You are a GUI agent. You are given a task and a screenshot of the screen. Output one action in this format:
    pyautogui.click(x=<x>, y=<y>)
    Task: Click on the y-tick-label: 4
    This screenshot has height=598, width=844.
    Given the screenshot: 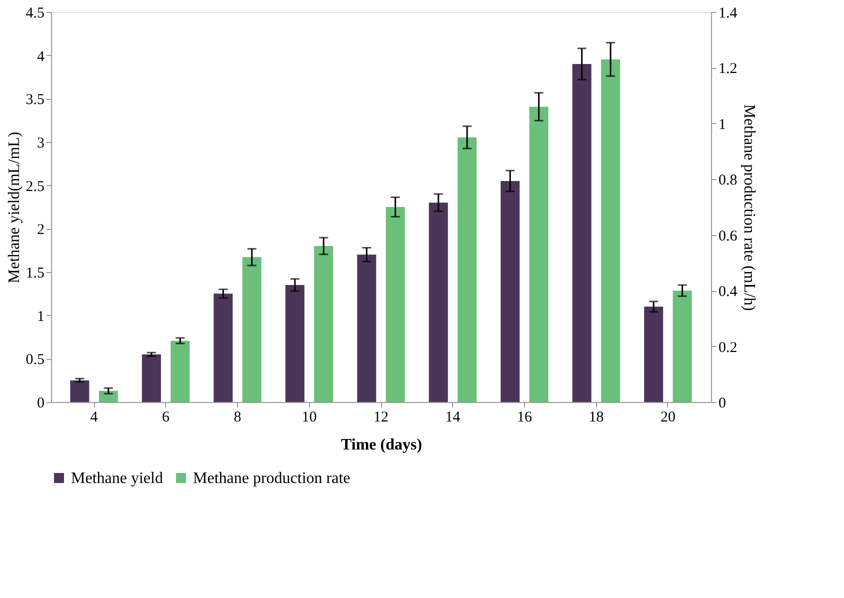 What is the action you would take?
    pyautogui.click(x=41, y=56)
    